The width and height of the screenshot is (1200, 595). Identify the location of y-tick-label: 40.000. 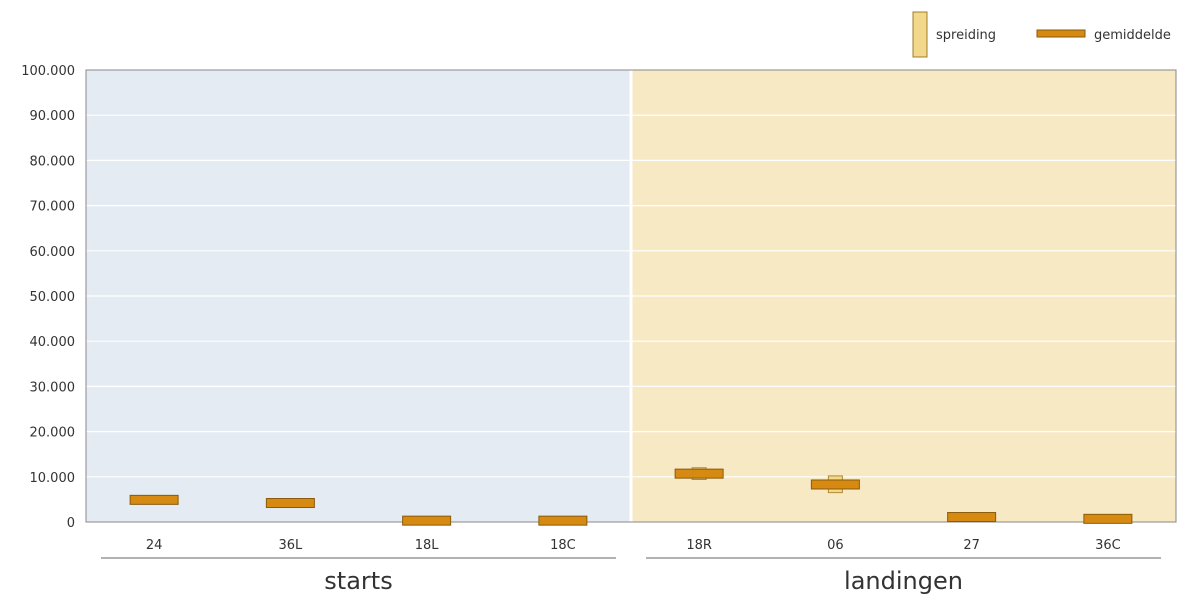
(53, 342).